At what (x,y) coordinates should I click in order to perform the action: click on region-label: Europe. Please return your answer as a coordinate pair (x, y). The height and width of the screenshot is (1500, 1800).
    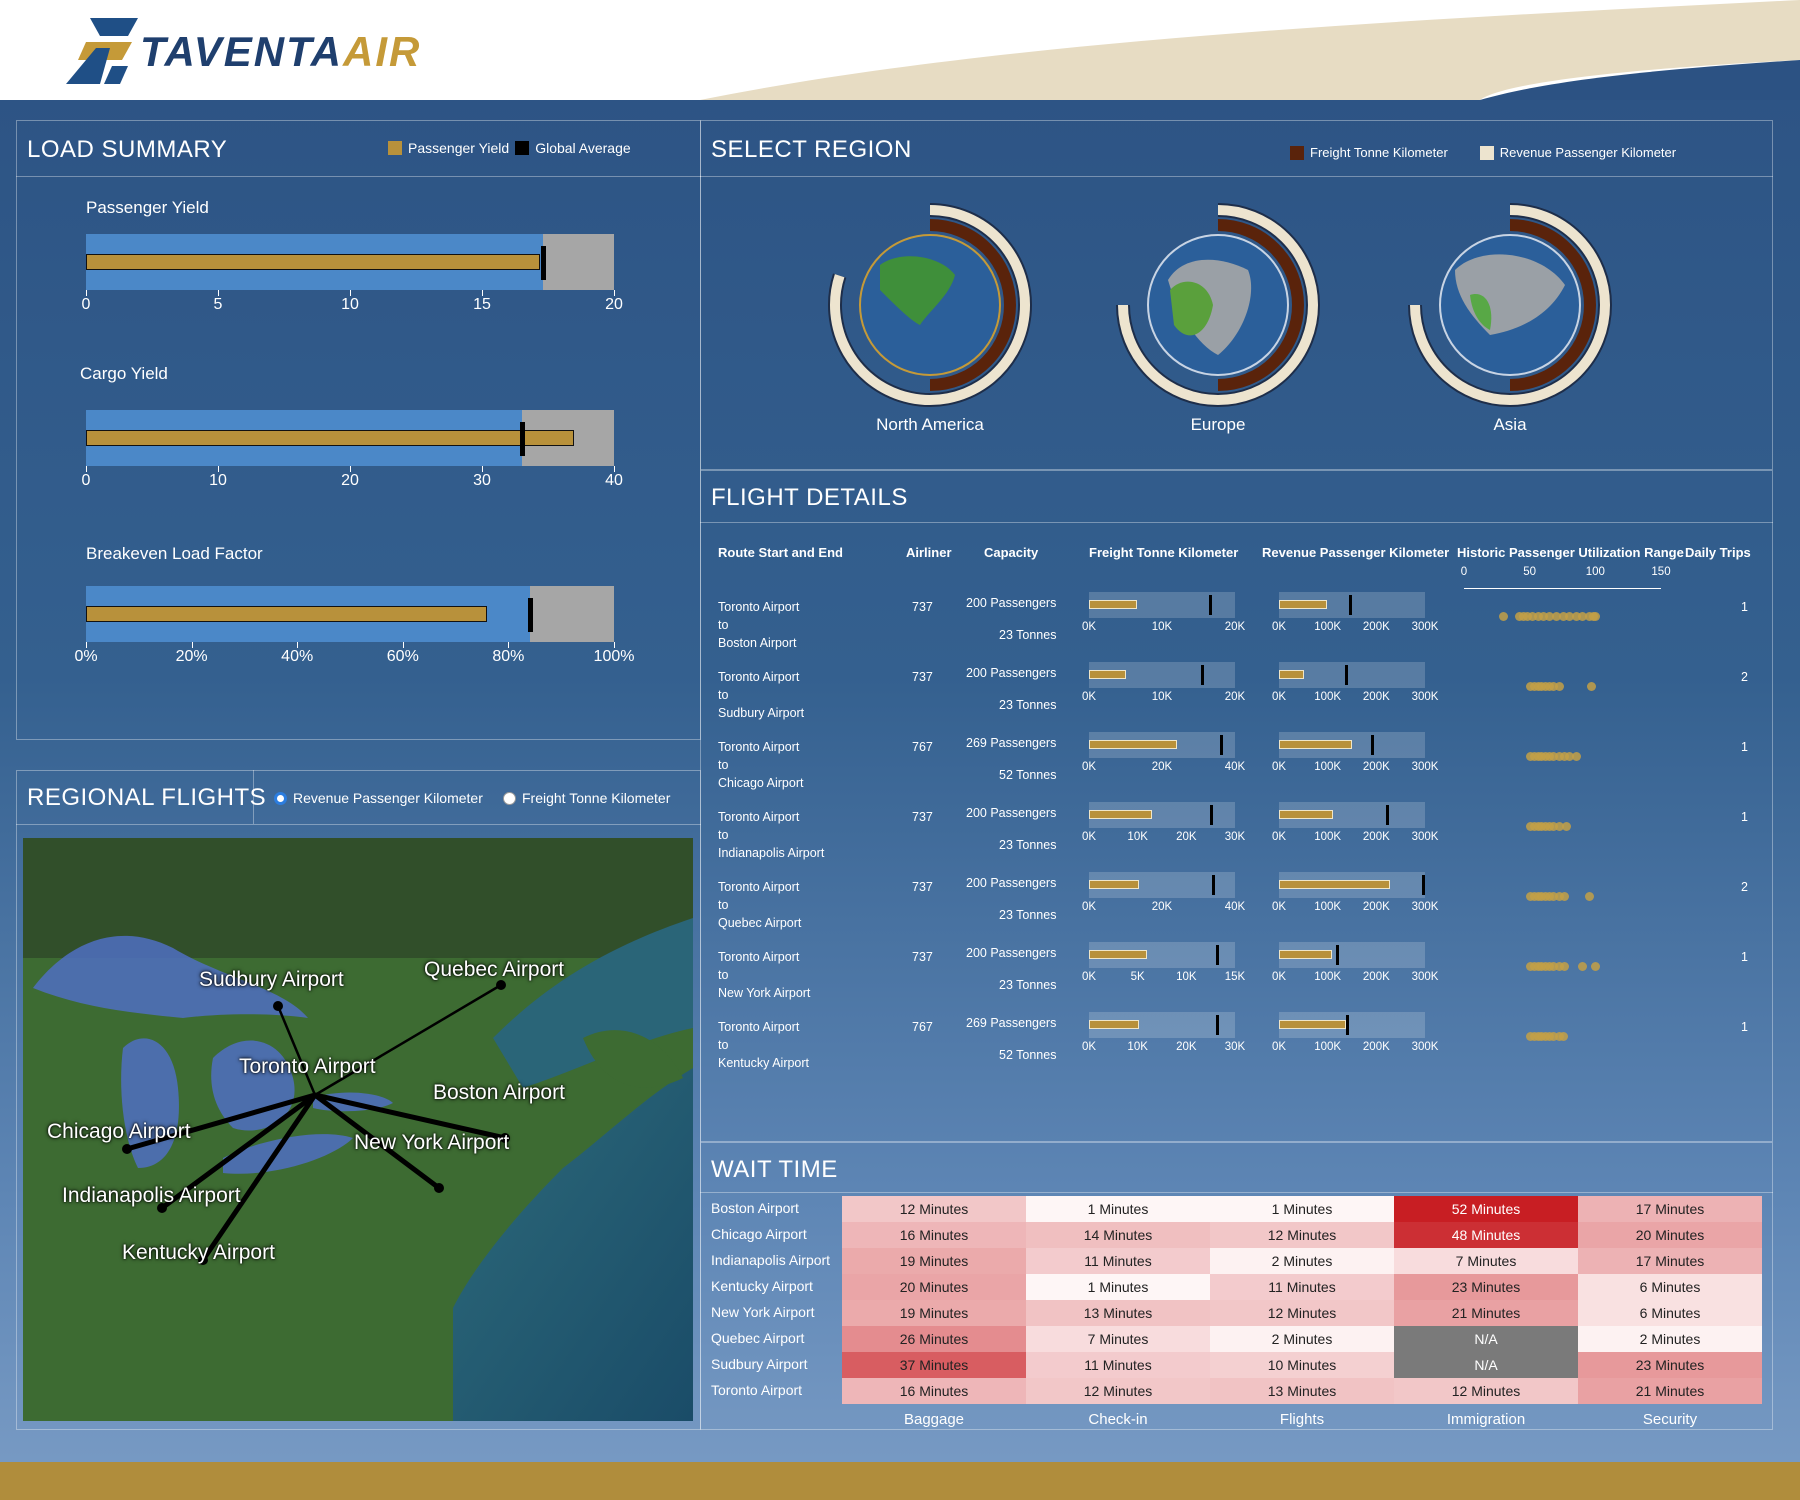
    Looking at the image, I should click on (1218, 424).